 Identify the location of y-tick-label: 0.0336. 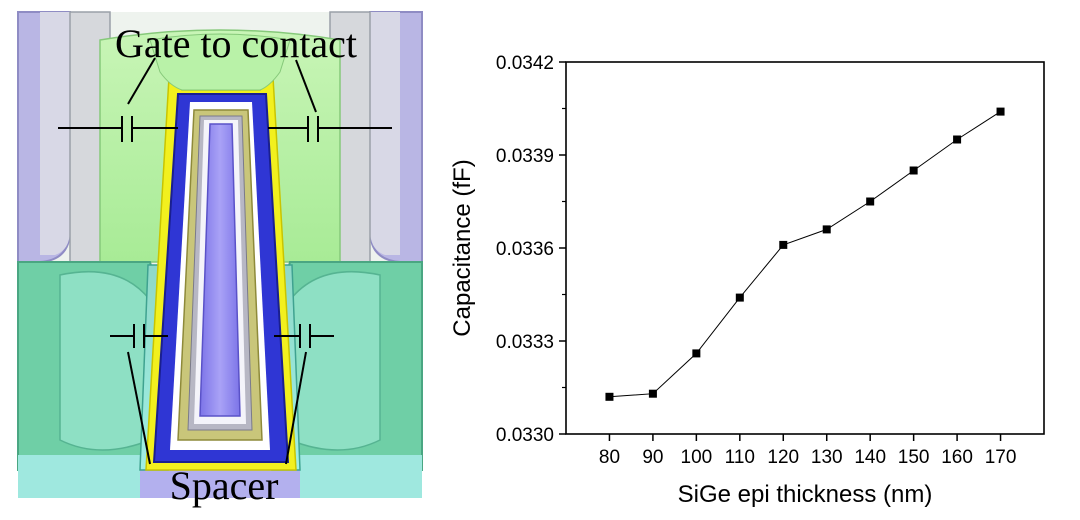
(525, 249).